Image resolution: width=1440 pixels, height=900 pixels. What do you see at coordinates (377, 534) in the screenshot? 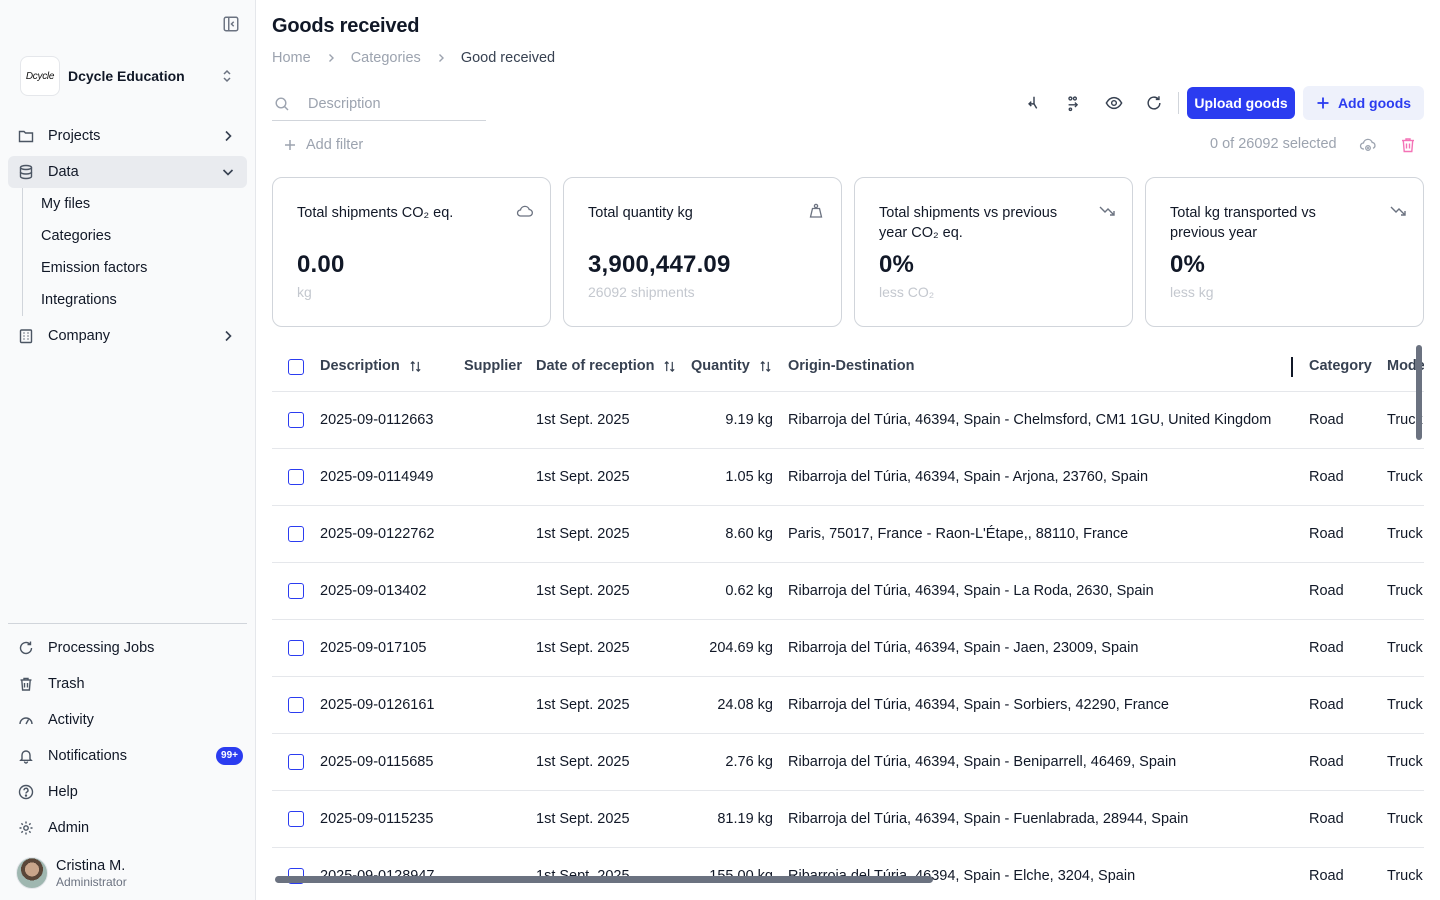
I see `cell-description: 2025-09-0122762` at bounding box center [377, 534].